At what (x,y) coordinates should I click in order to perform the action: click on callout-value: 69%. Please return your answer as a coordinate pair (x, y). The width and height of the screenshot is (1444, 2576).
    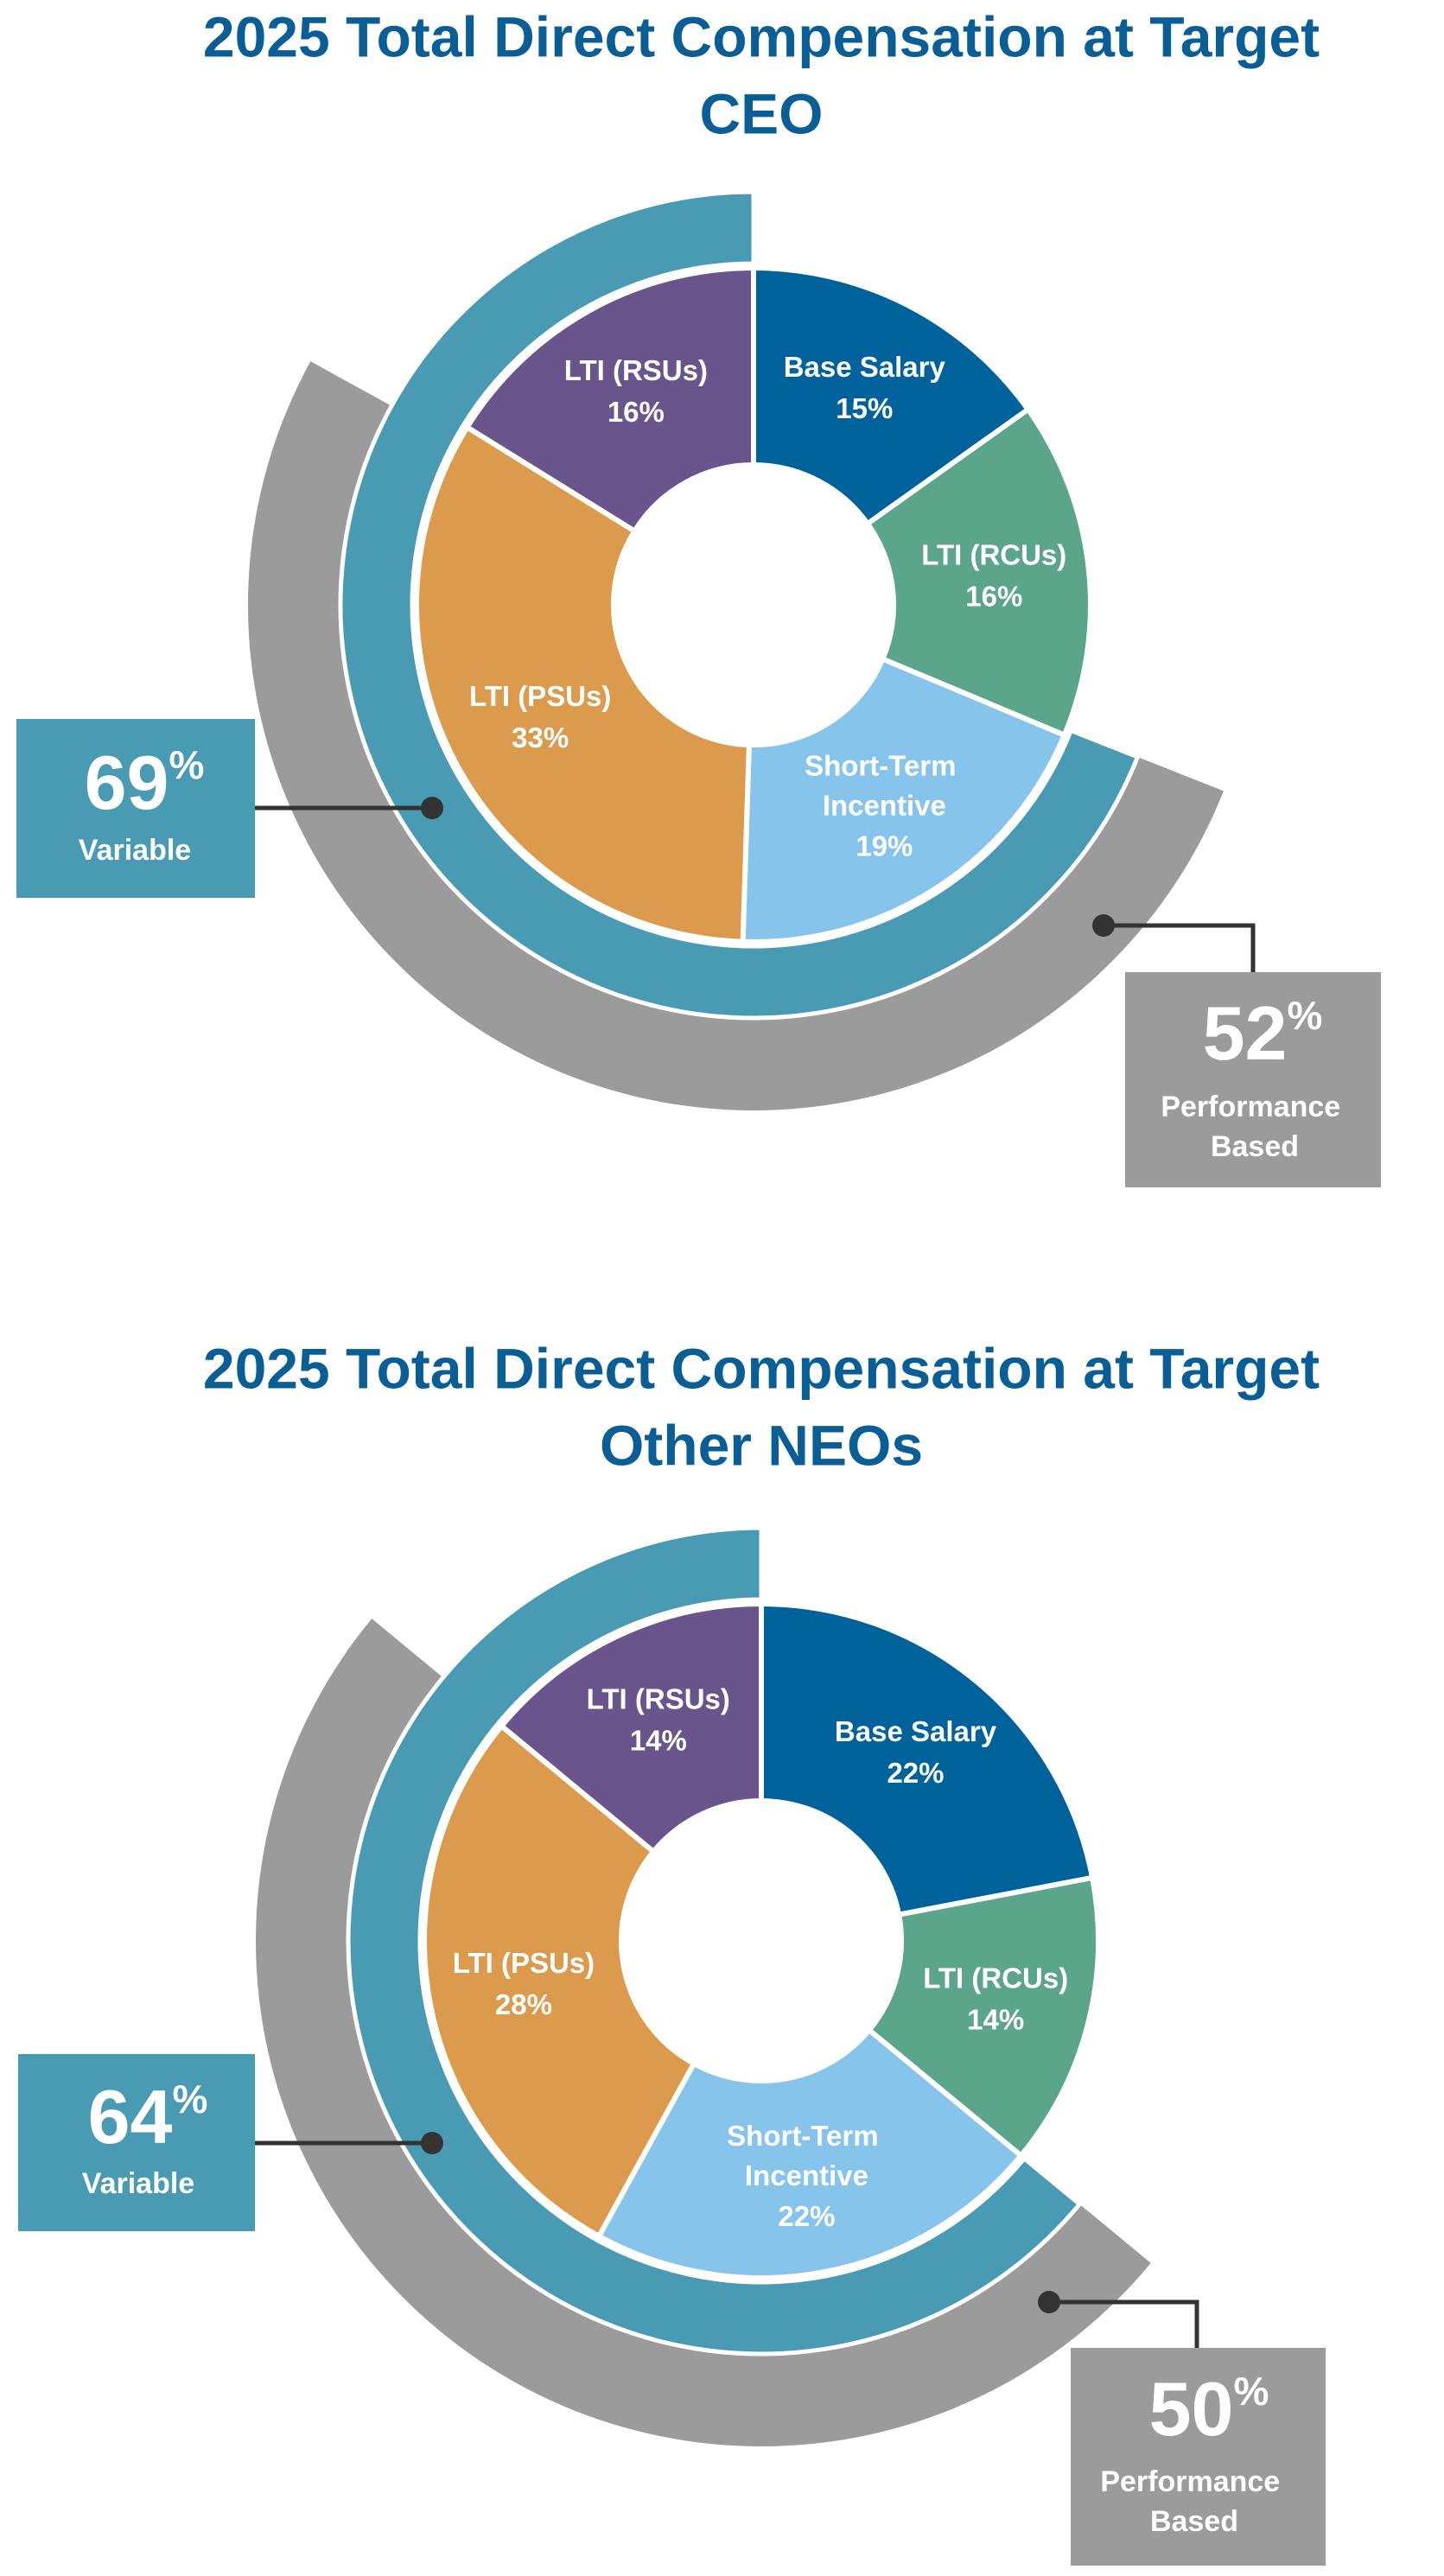
    Looking at the image, I should click on (145, 783).